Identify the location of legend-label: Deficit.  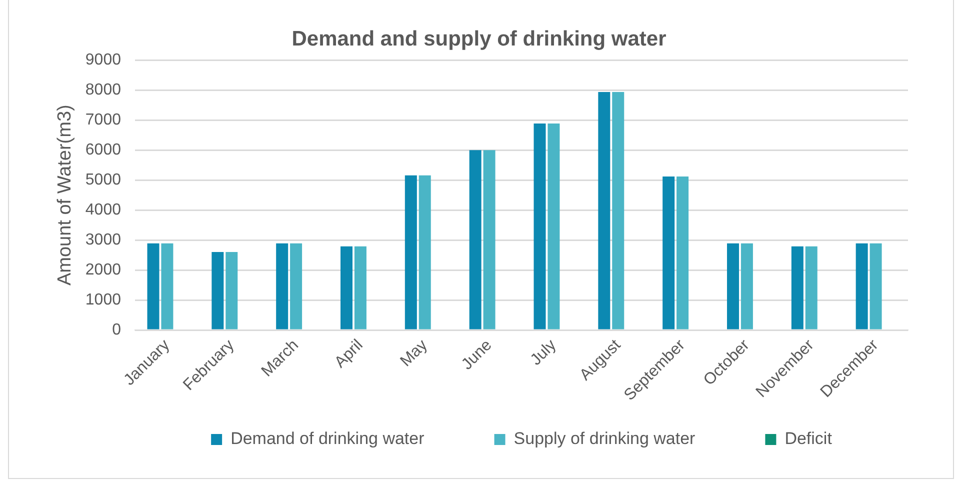
(808, 438).